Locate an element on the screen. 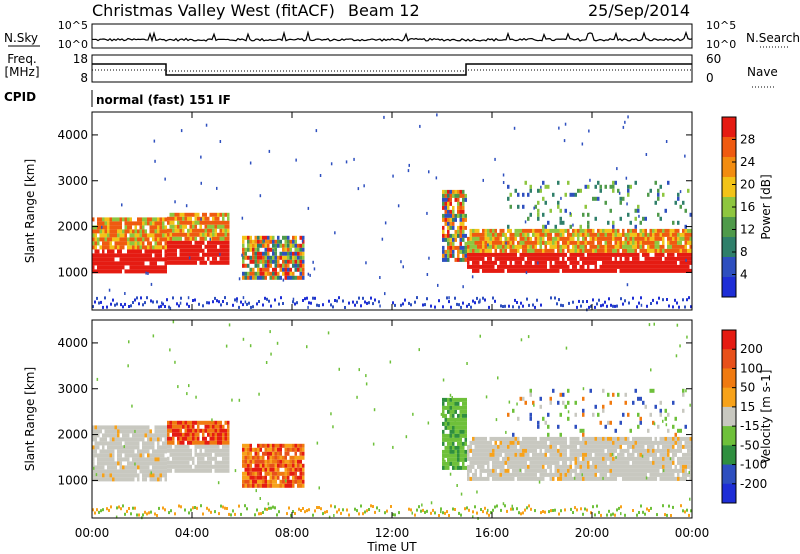 The width and height of the screenshot is (800, 554). beam-label: Beam 12 is located at coordinates (384, 10).